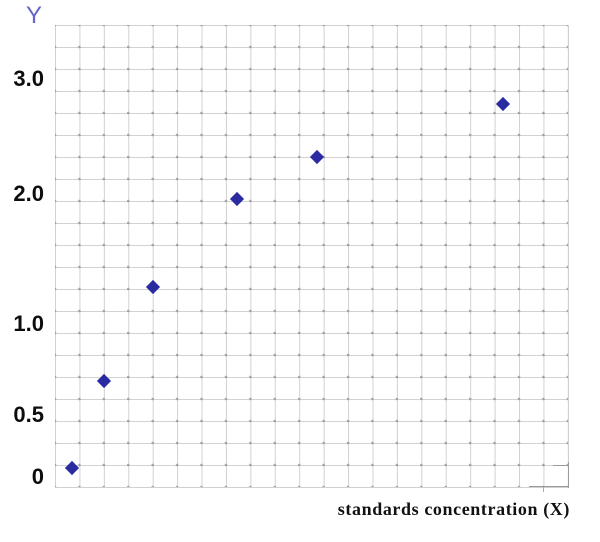 The image size is (600, 542). I want to click on y-tick-label: 3.0, so click(28, 78).